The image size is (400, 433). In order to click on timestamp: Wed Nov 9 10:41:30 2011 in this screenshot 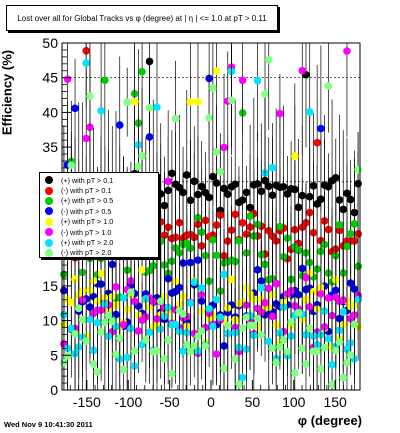, I will do `click(48, 424)`.